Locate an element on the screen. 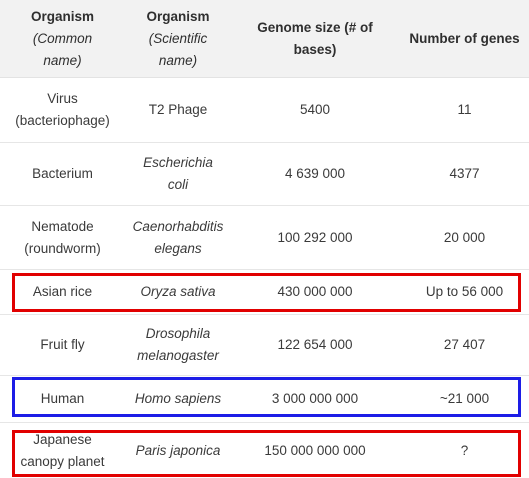 The height and width of the screenshot is (478, 529). header-genome-size: Genome size (# of bases) is located at coordinates (315, 38).